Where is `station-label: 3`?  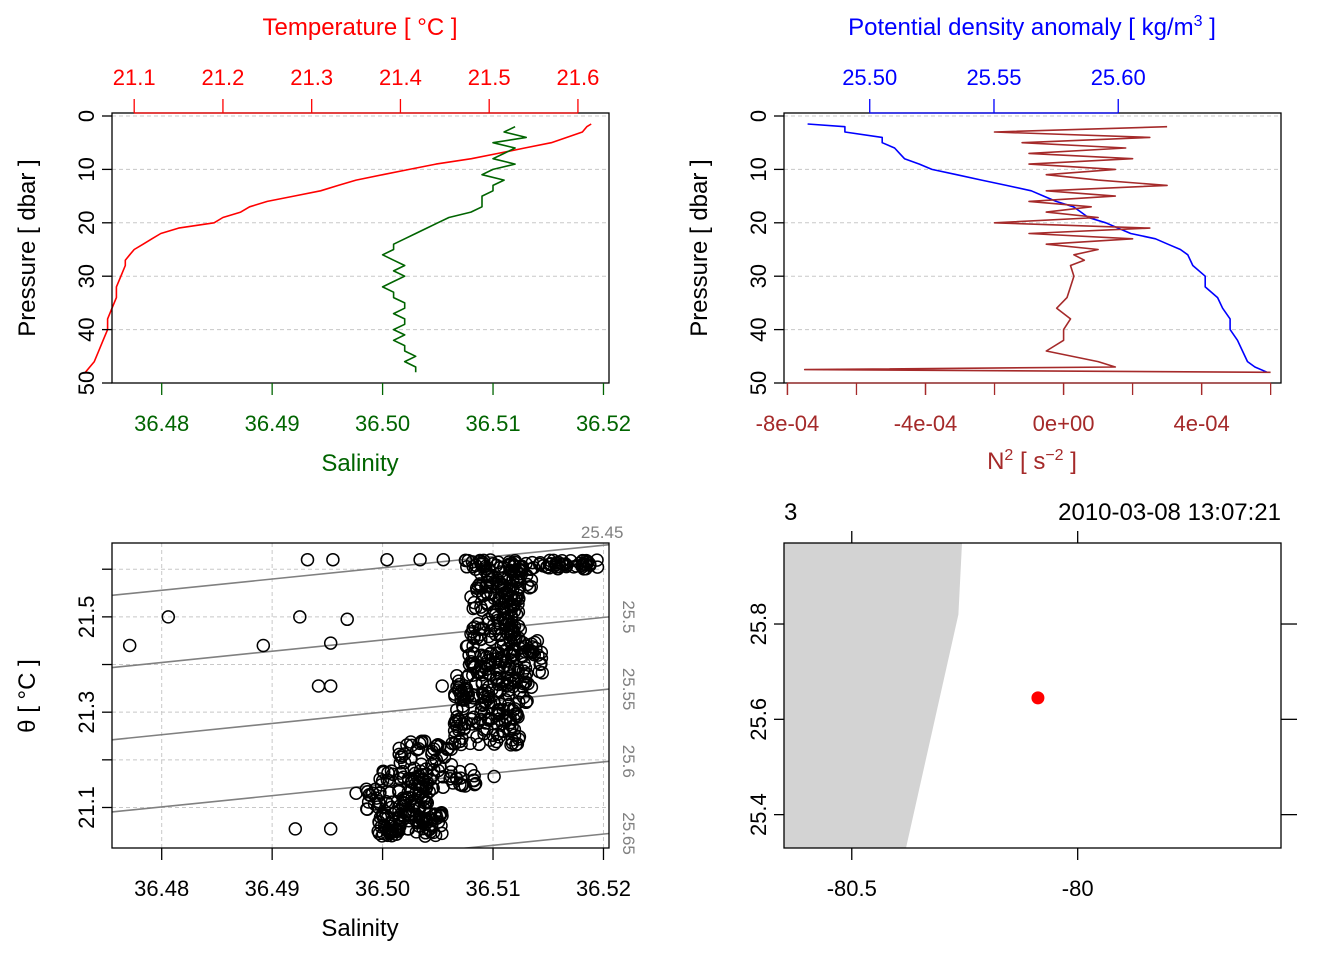
station-label: 3 is located at coordinates (790, 512).